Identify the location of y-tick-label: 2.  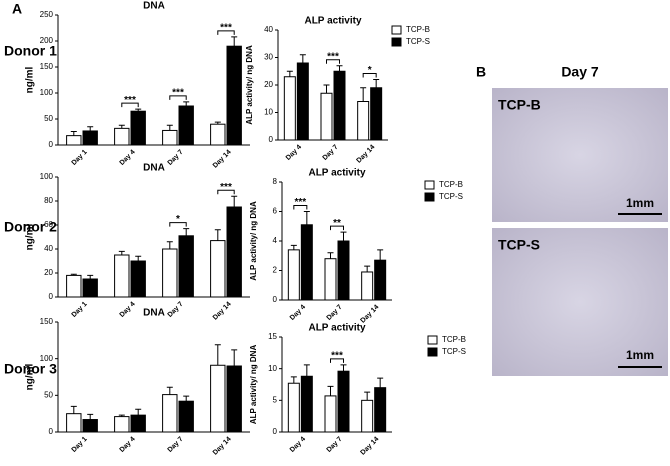
(275, 270).